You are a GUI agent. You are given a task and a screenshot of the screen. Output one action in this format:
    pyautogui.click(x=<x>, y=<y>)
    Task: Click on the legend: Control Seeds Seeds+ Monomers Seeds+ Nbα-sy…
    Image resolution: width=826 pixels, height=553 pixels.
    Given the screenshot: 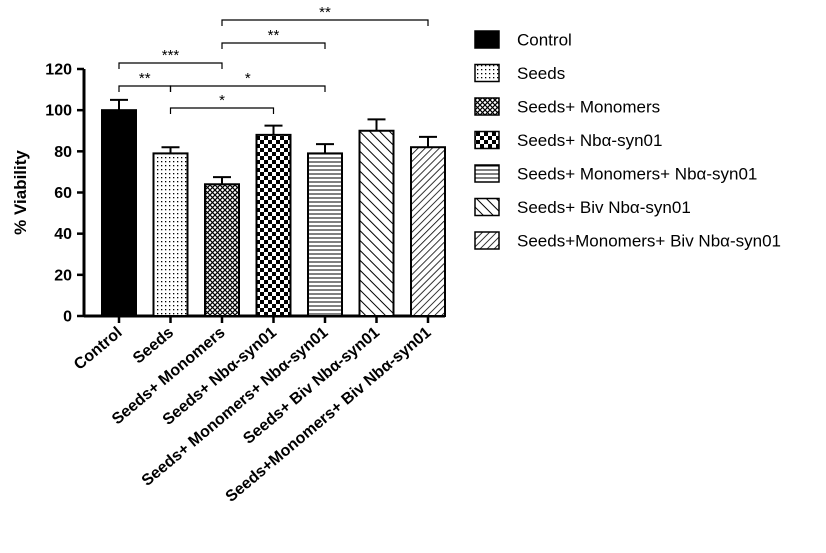 What is the action you would take?
    pyautogui.click(x=627, y=140)
    